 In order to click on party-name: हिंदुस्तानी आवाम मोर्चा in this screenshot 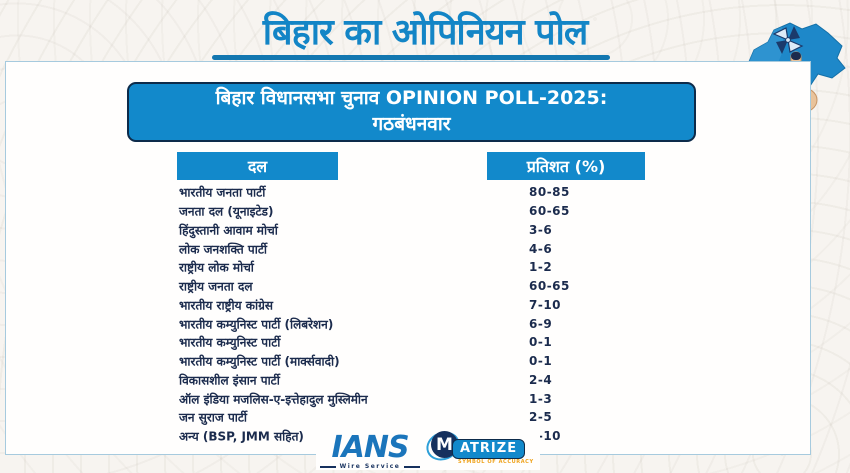, I will do `click(228, 230)`.